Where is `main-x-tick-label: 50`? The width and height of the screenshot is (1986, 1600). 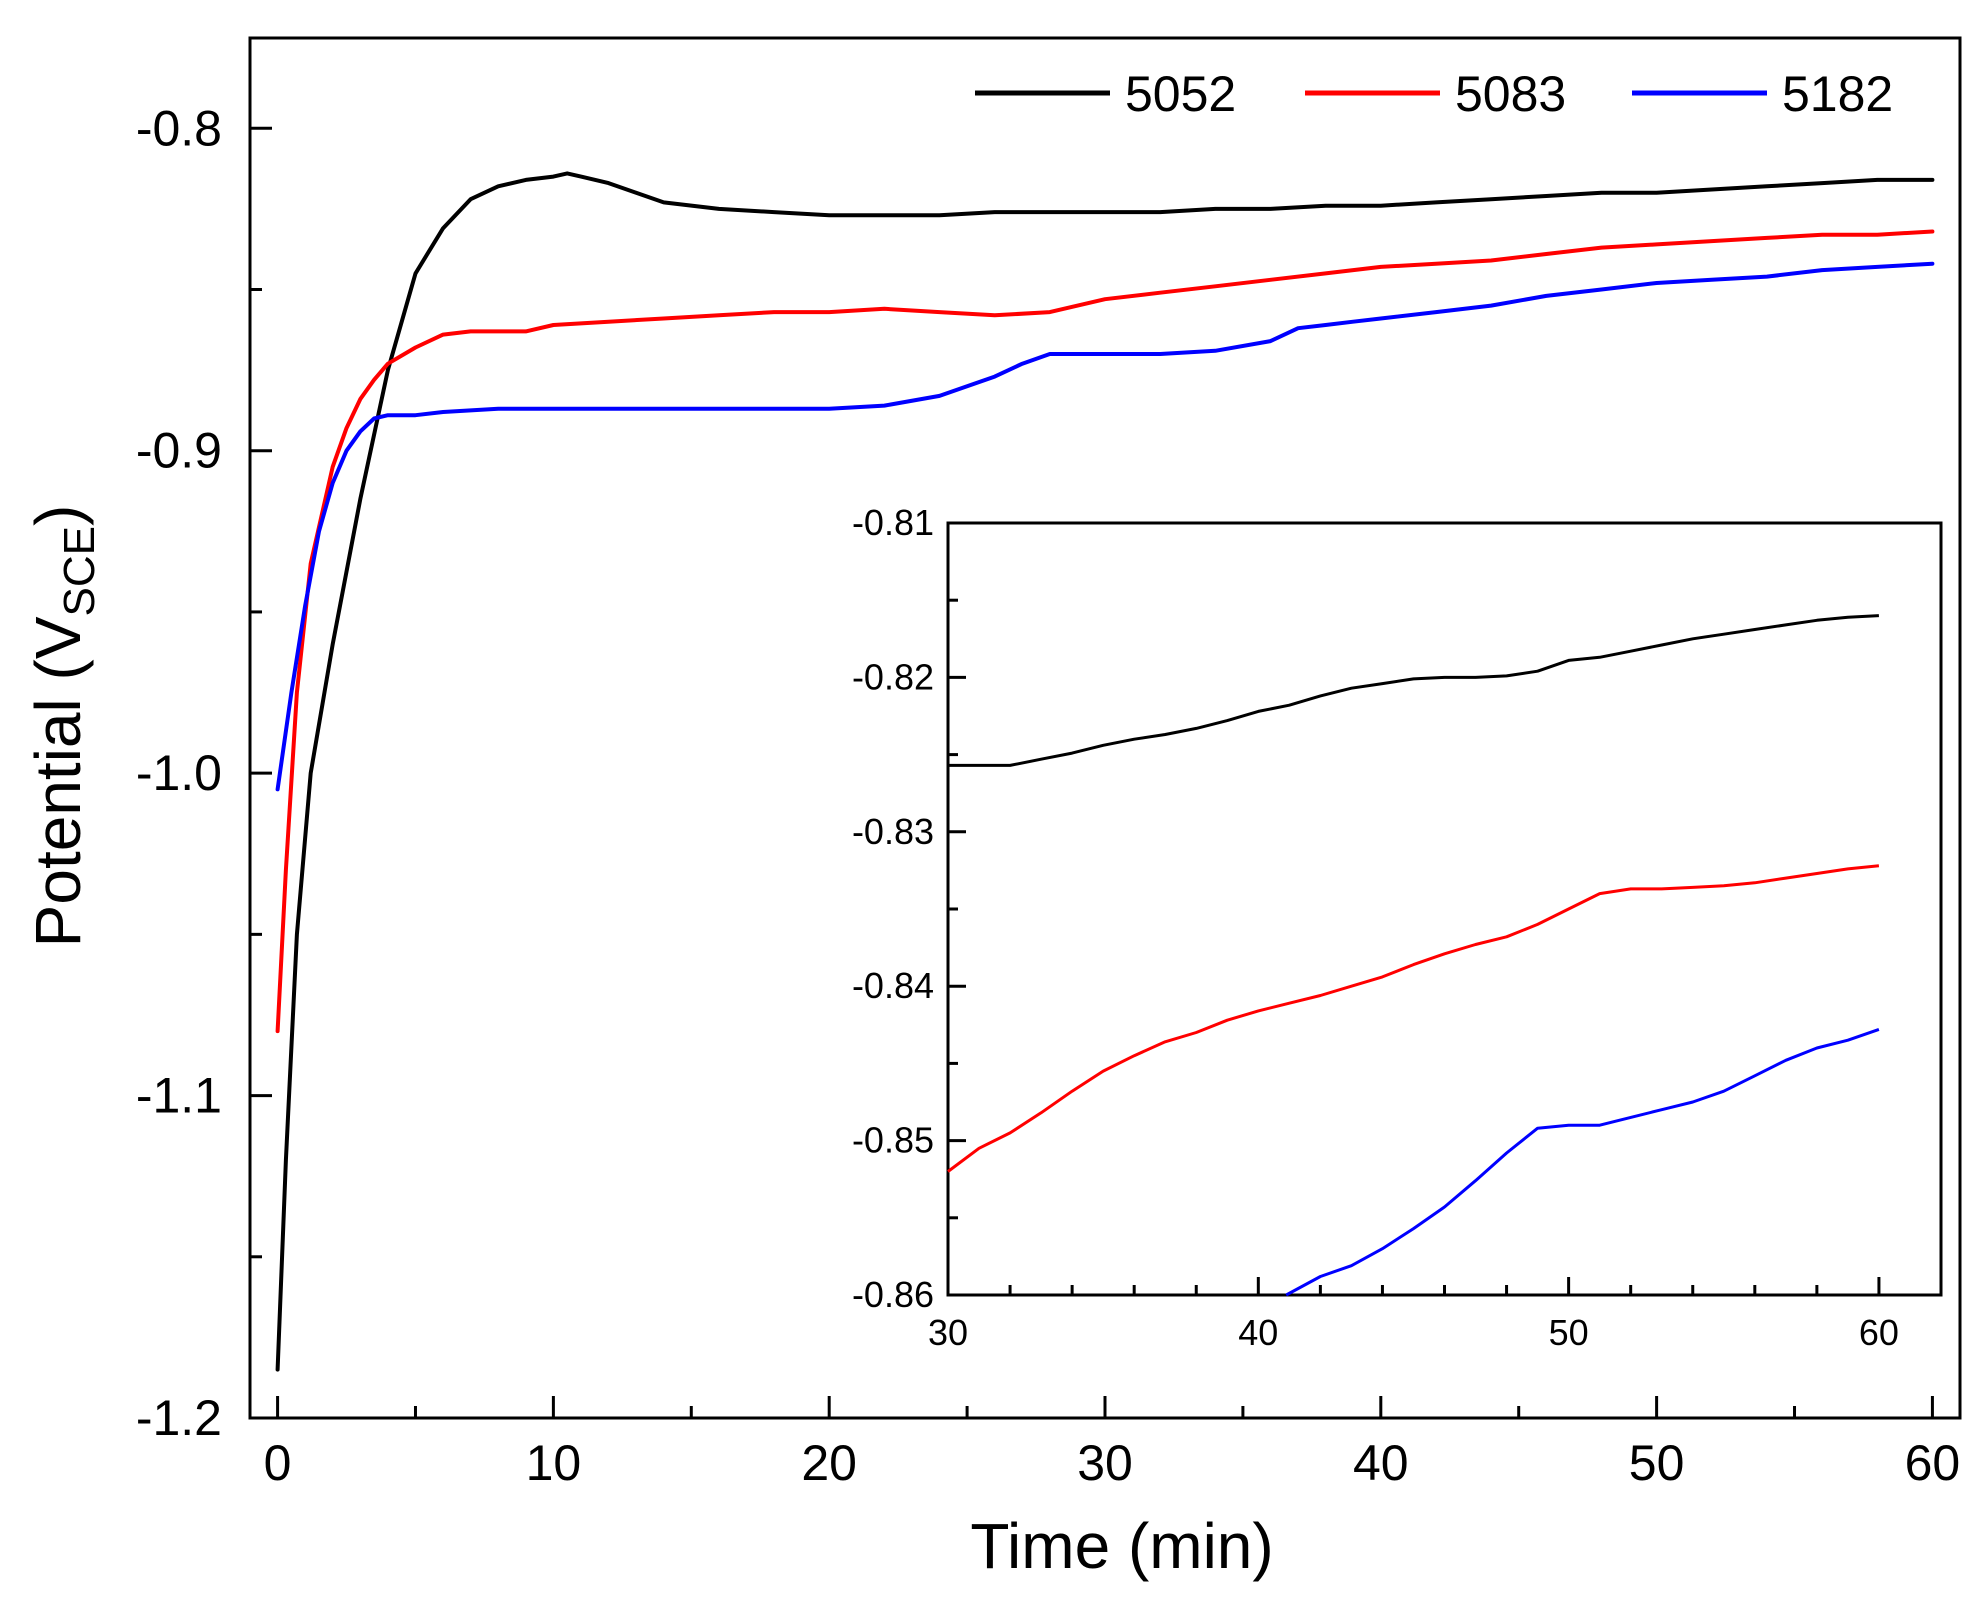 main-x-tick-label: 50 is located at coordinates (1657, 1463).